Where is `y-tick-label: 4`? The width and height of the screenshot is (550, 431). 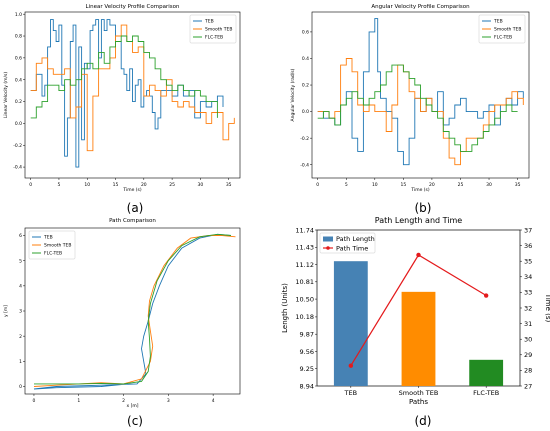
y-tick-label: 4 is located at coordinates (20, 286).